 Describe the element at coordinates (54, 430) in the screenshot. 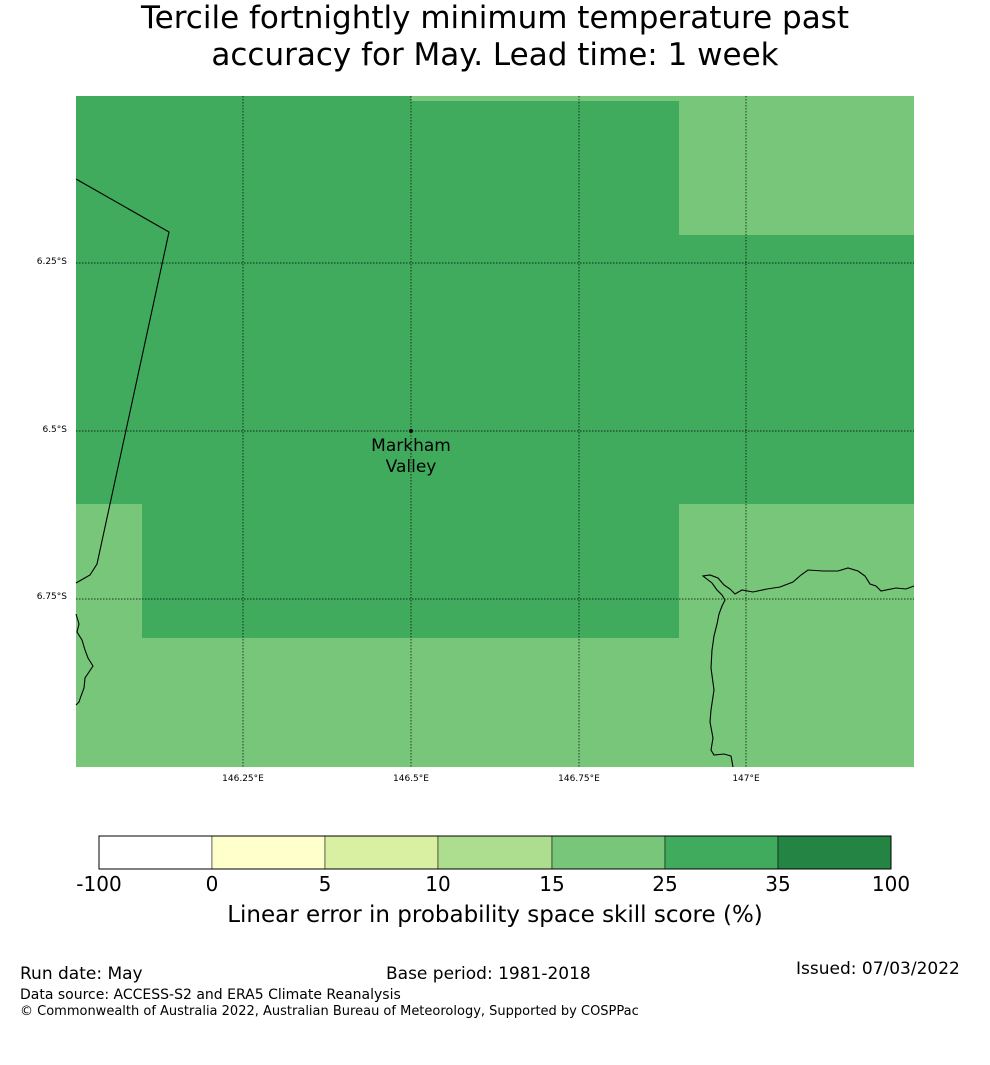

I see `lat-label-6.5: 6.5°S` at that location.